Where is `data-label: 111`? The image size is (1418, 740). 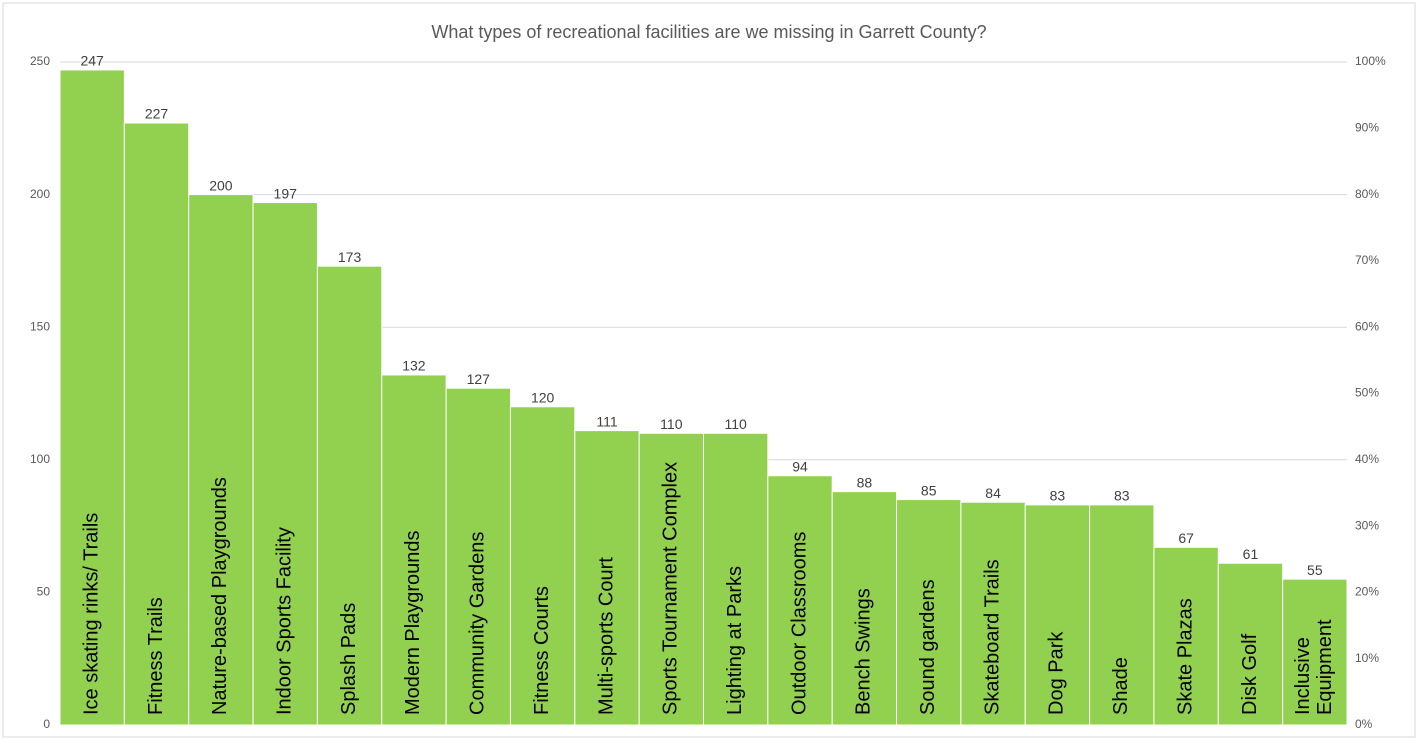 data-label: 111 is located at coordinates (606, 421).